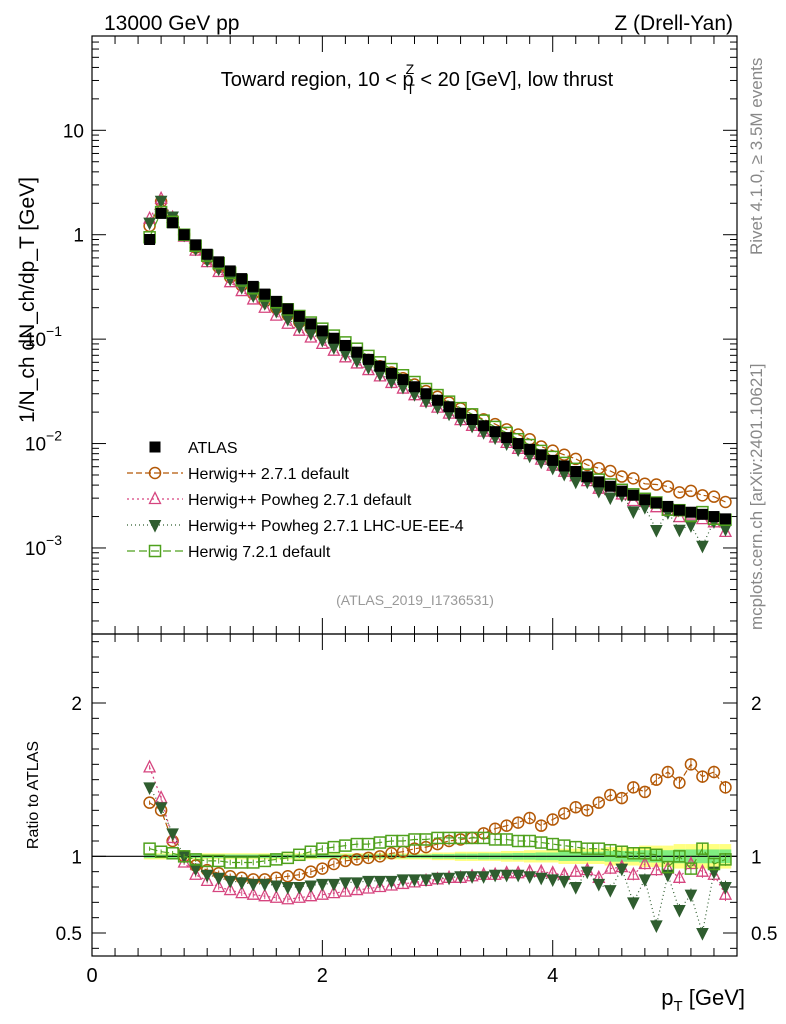 This screenshot has width=786, height=1024. What do you see at coordinates (27, 300) in the screenshot?
I see `y-axis-label: 1/N_ch dN_ch/dp_T [GeV]` at bounding box center [27, 300].